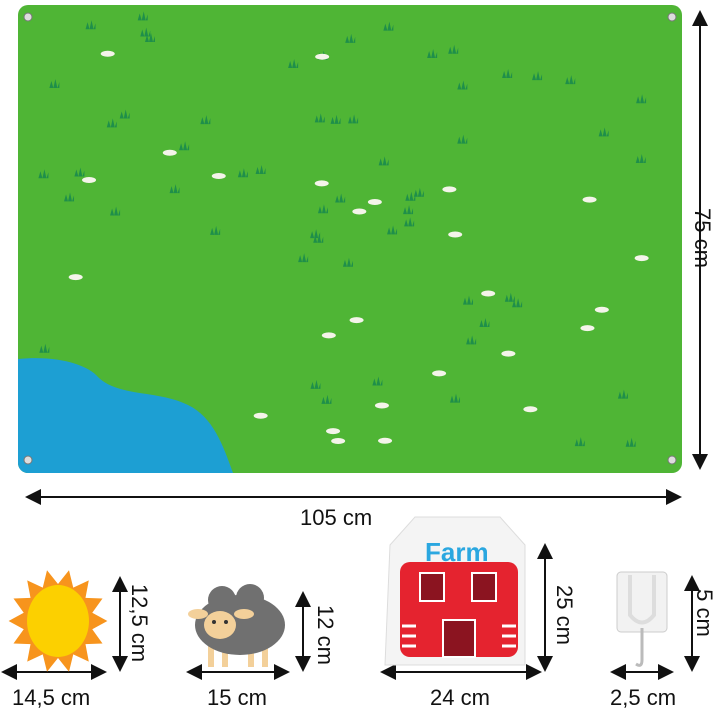  I want to click on hook-width-label: 2,5 cm, so click(643, 697).